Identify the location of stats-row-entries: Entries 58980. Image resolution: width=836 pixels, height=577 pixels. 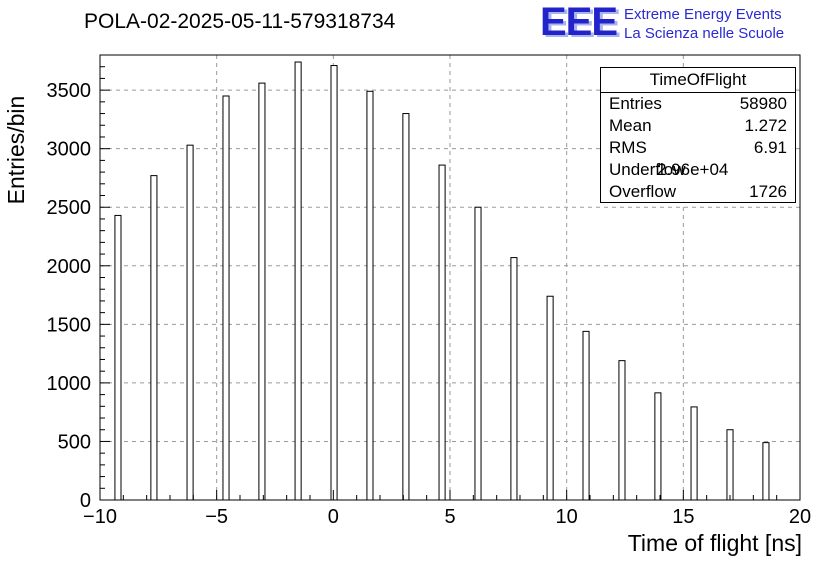
(698, 104).